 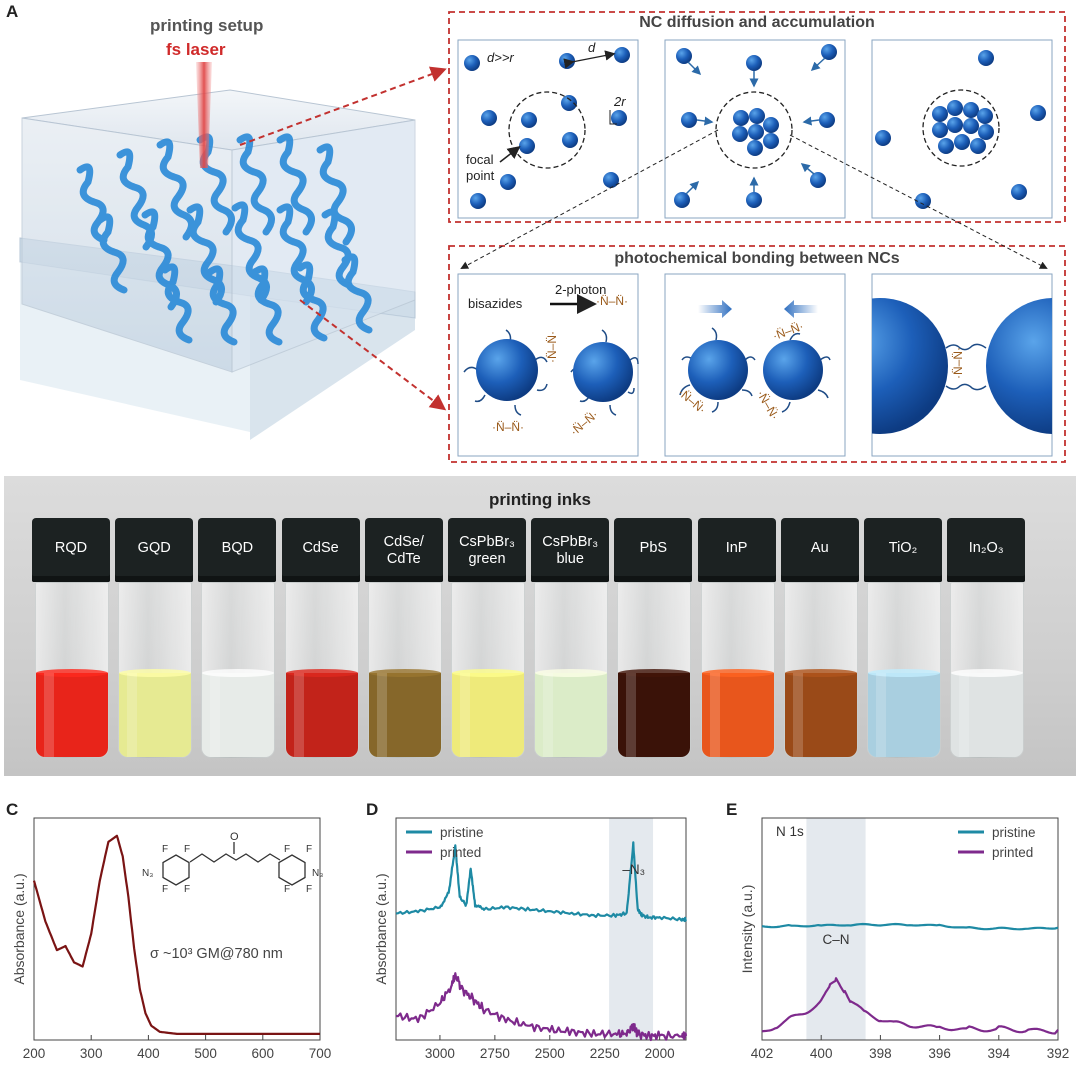 I want to click on vial-label-line1: CdSe, so click(x=320, y=548).